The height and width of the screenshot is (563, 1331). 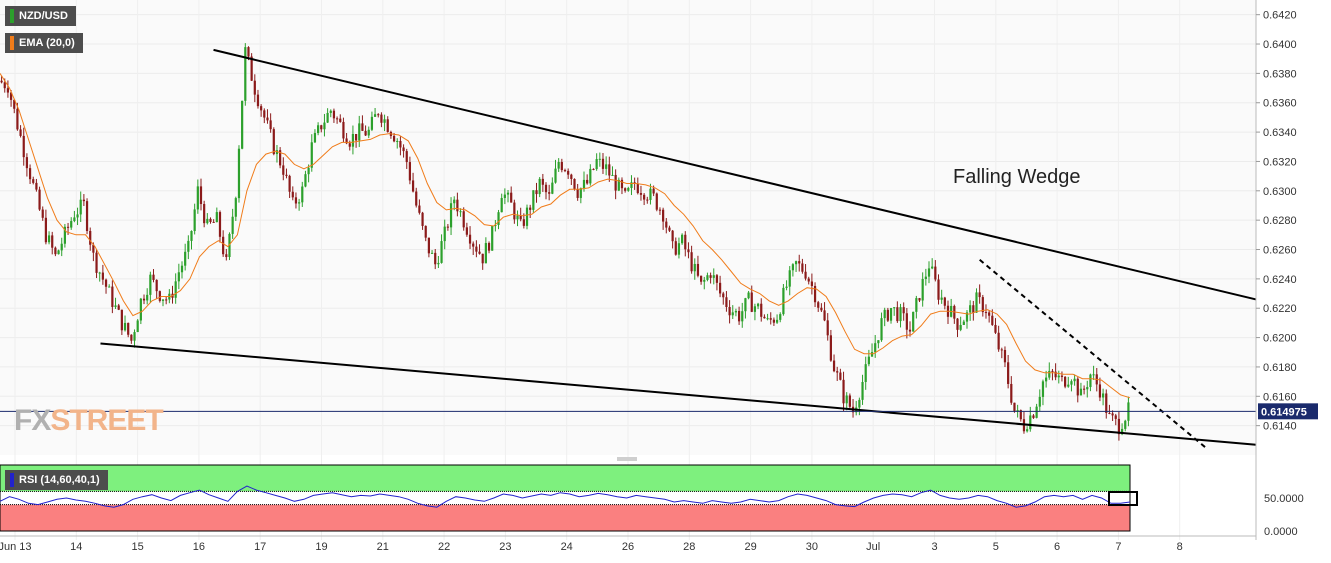 What do you see at coordinates (565, 496) in the screenshot?
I see `rsi-line` at bounding box center [565, 496].